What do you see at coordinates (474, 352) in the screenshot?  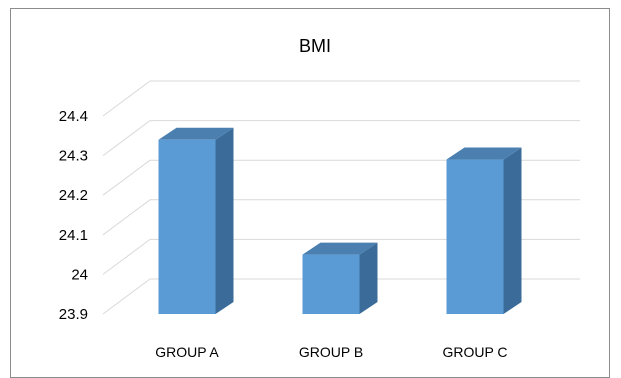 I see `x-tick-label: GROUP C` at bounding box center [474, 352].